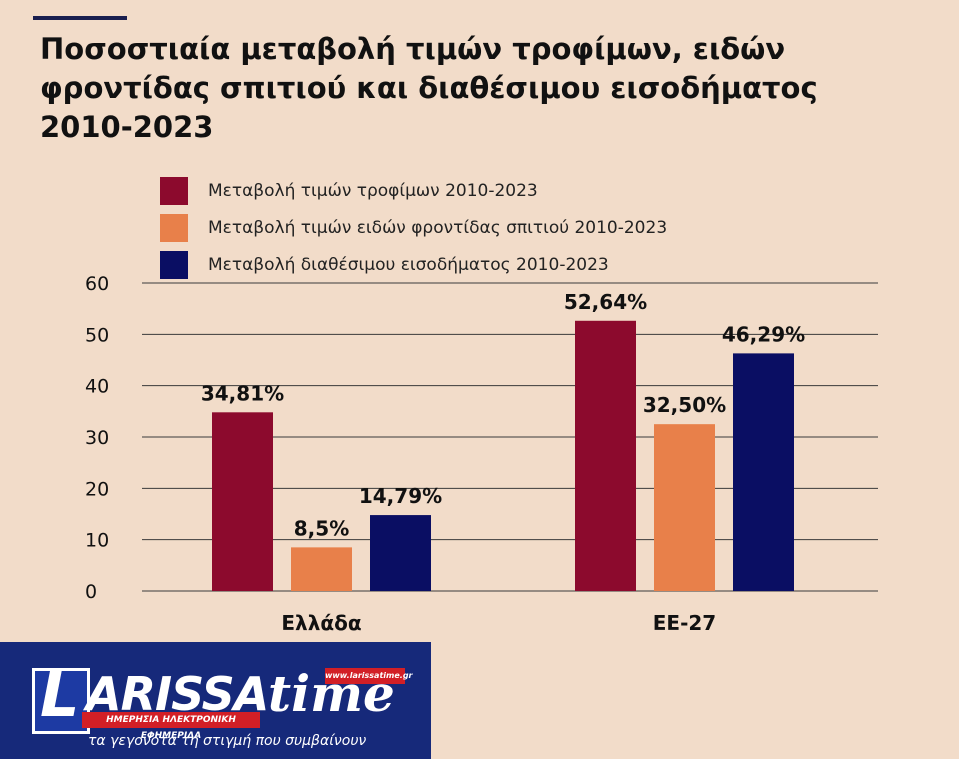 This screenshot has height=759, width=959. What do you see at coordinates (80, 18) in the screenshot?
I see `top-rule` at bounding box center [80, 18].